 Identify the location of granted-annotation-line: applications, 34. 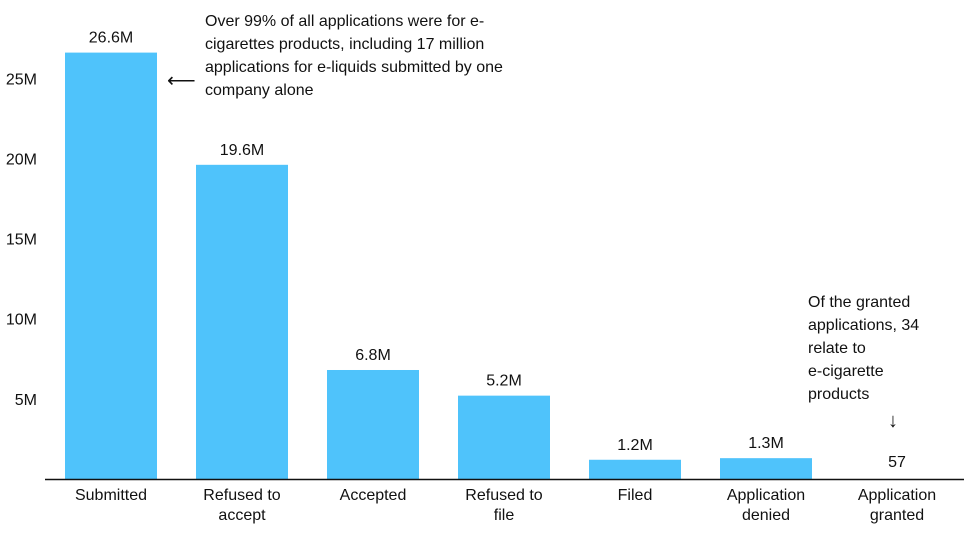
(864, 325).